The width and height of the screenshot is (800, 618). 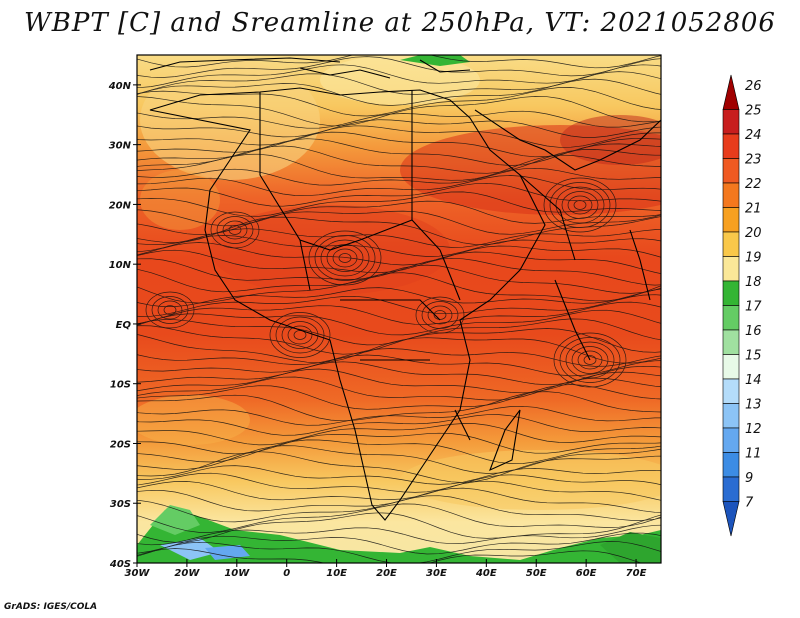 What do you see at coordinates (386, 573) in the screenshot?
I see `lon-tick-label: 20E` at bounding box center [386, 573].